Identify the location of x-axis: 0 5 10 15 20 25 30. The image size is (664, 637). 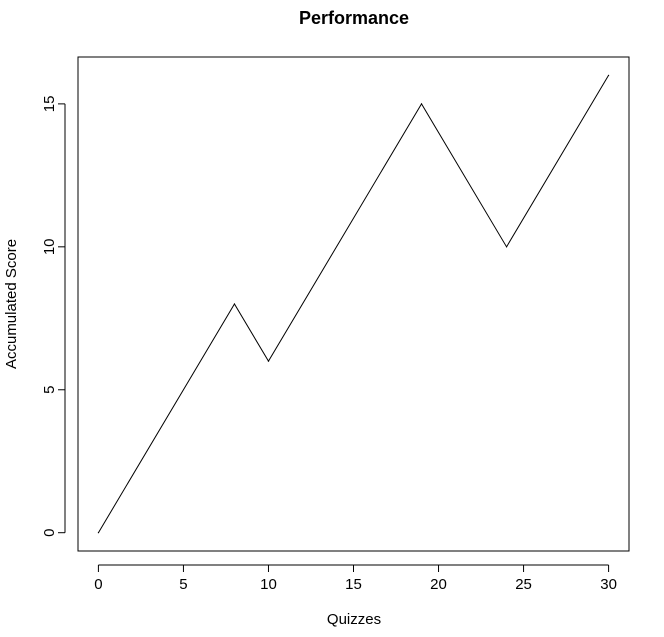
(355, 578).